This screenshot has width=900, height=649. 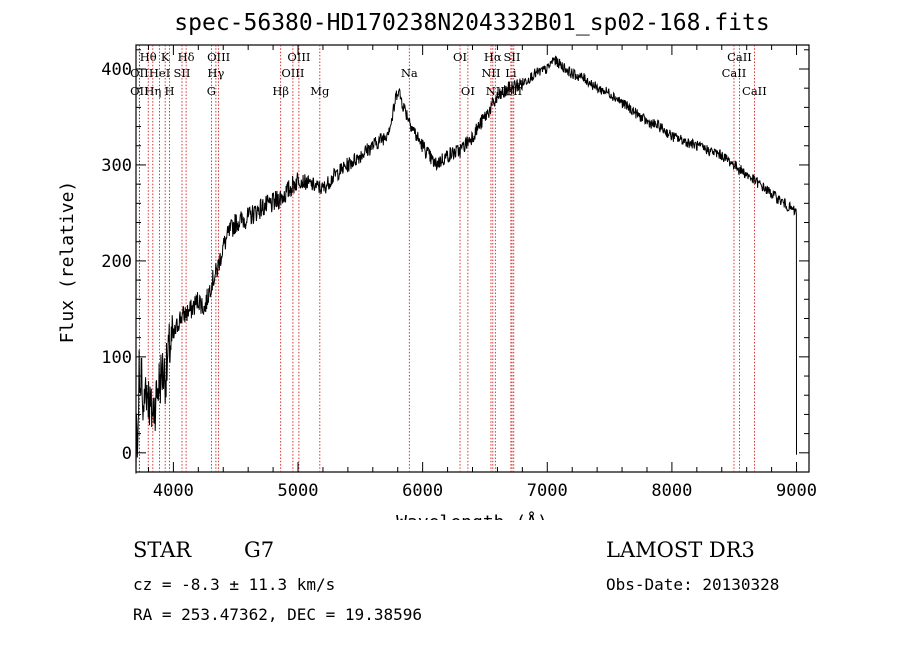 What do you see at coordinates (547, 491) in the screenshot?
I see `x-tick-label: 7000` at bounding box center [547, 491].